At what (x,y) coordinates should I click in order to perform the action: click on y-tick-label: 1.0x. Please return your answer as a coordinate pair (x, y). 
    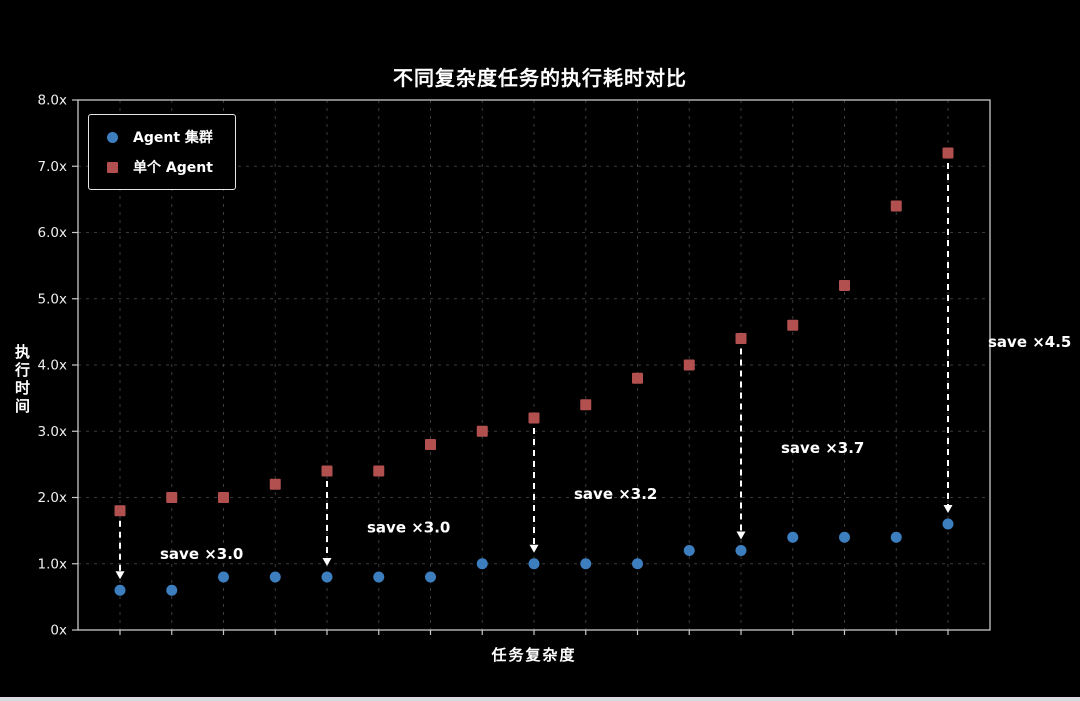
    Looking at the image, I should click on (52, 564).